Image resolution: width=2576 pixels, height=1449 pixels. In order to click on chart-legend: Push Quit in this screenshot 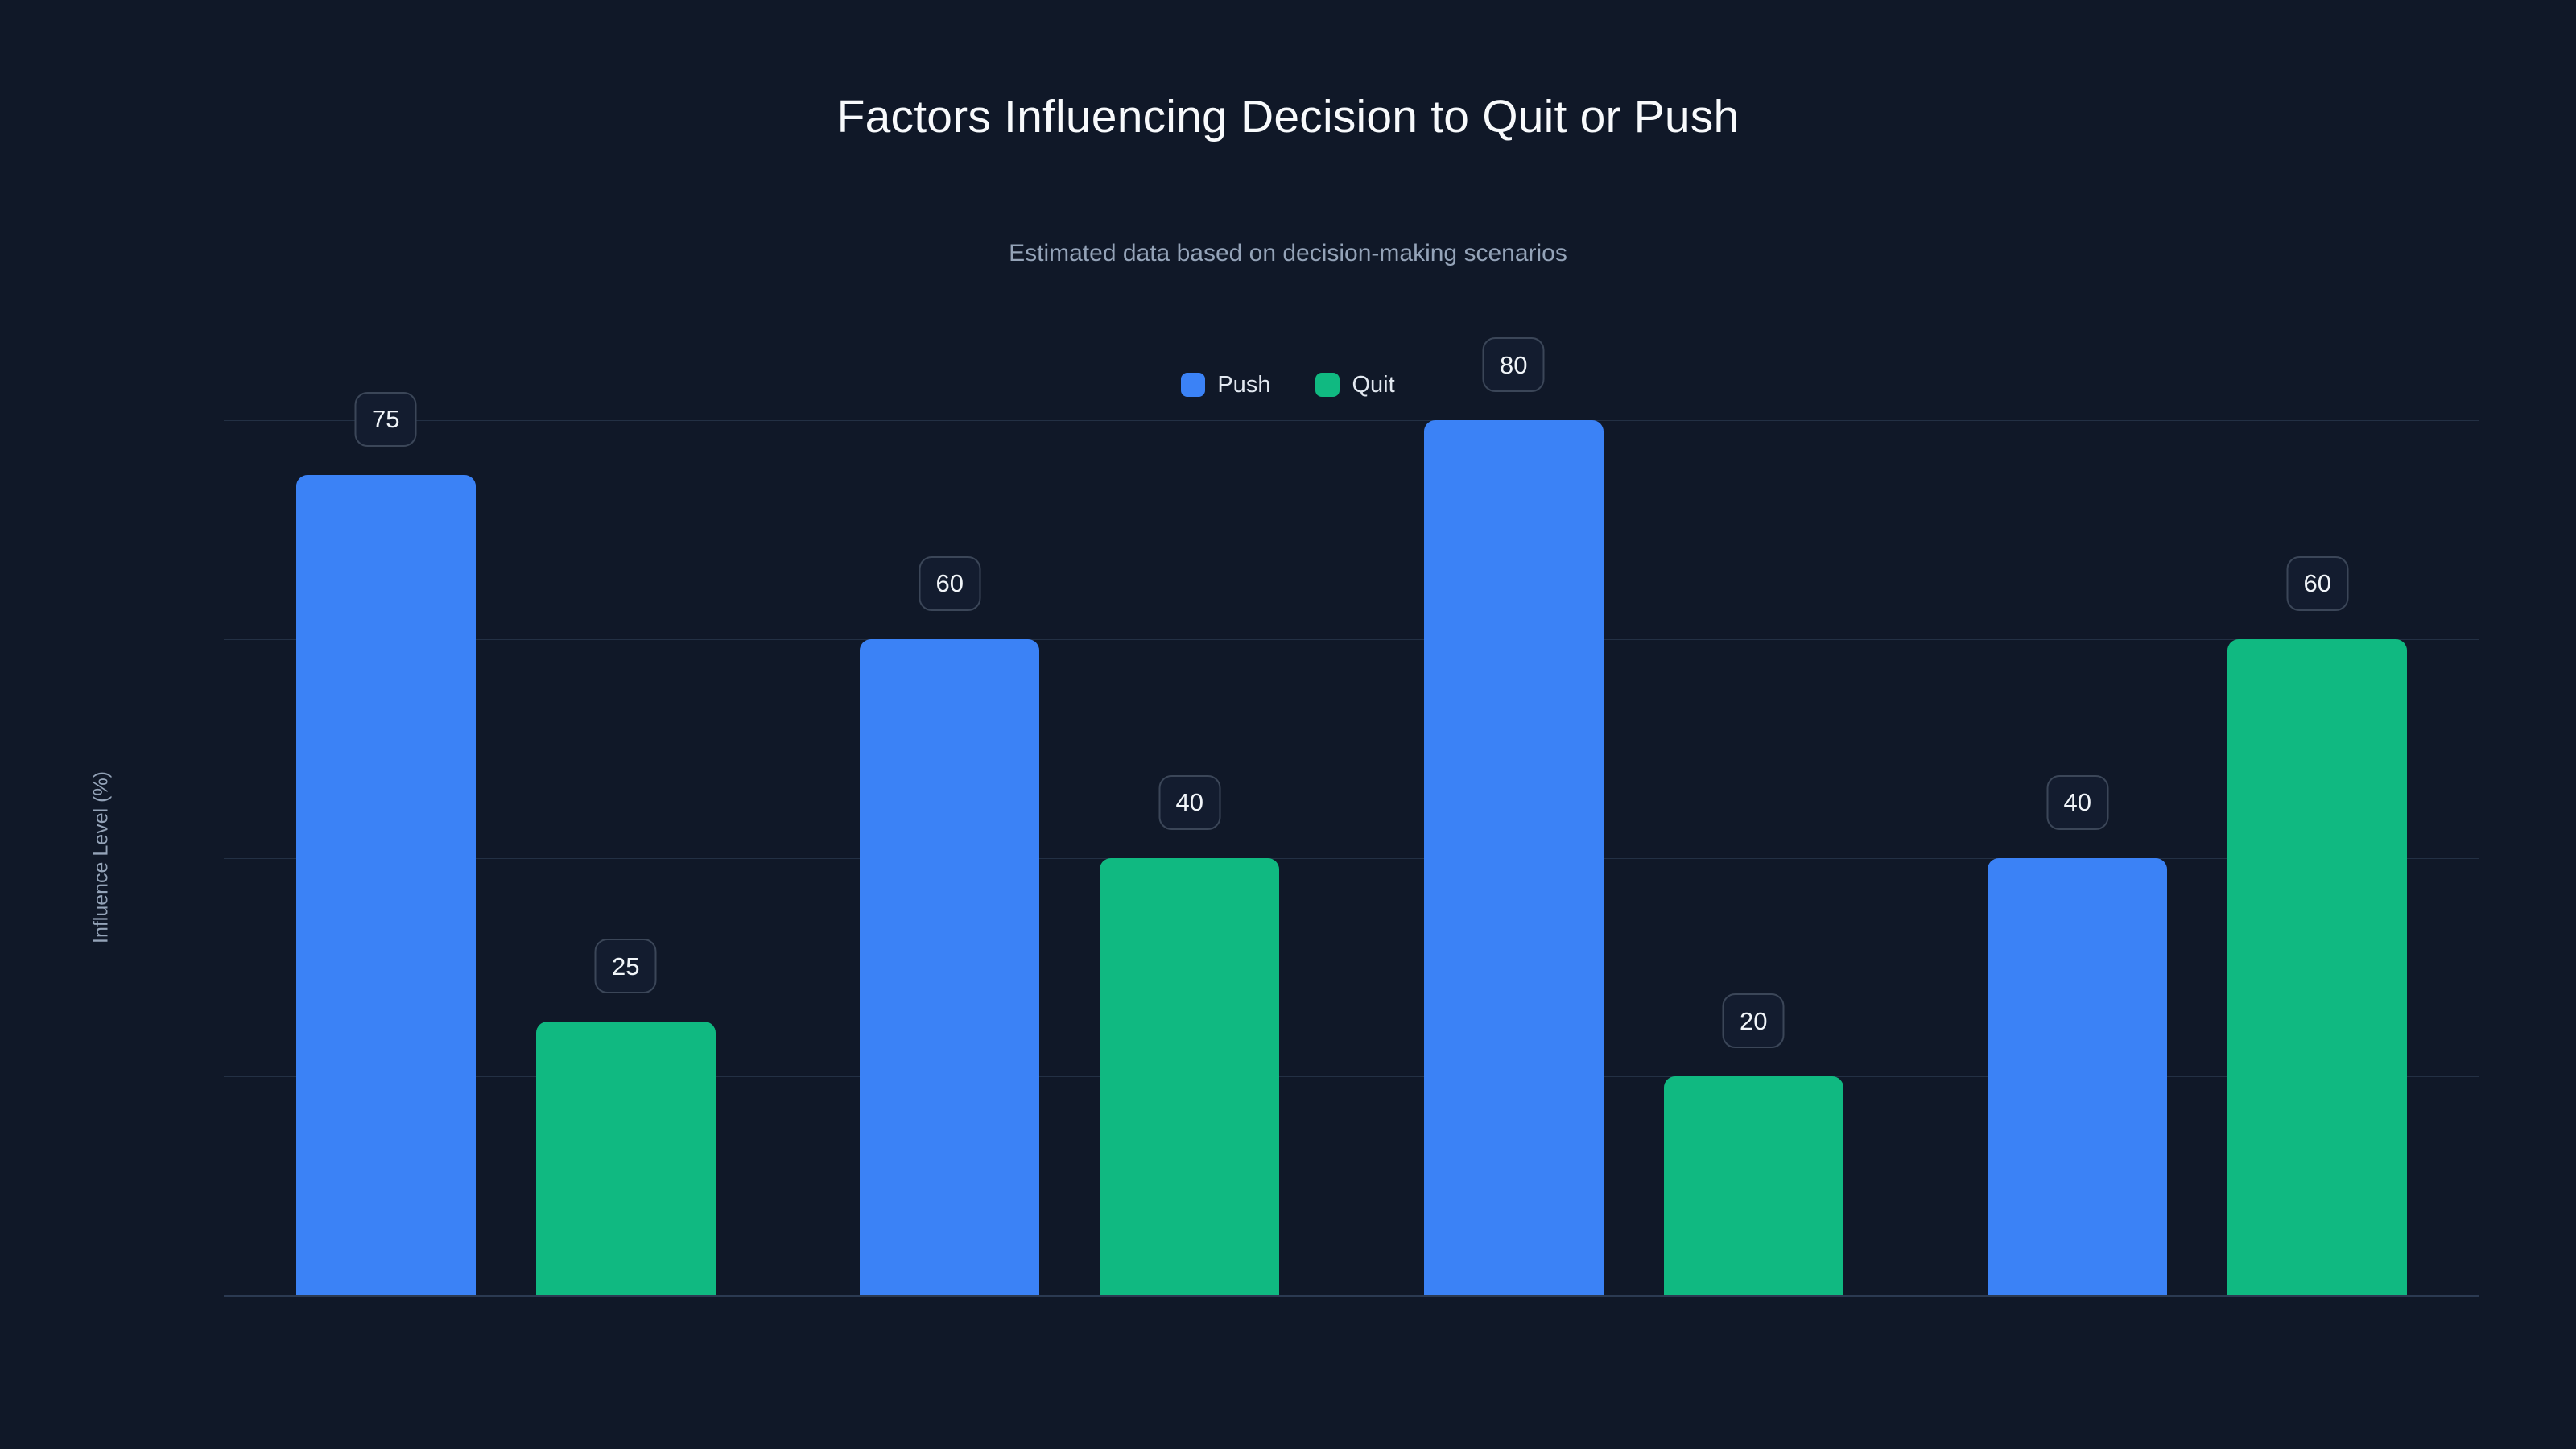, I will do `click(1288, 385)`.